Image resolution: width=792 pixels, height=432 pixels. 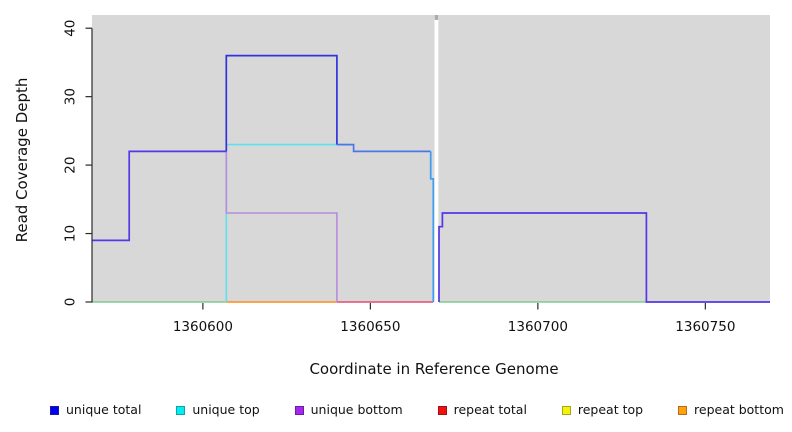 I want to click on masked-gap-band, so click(x=436, y=159).